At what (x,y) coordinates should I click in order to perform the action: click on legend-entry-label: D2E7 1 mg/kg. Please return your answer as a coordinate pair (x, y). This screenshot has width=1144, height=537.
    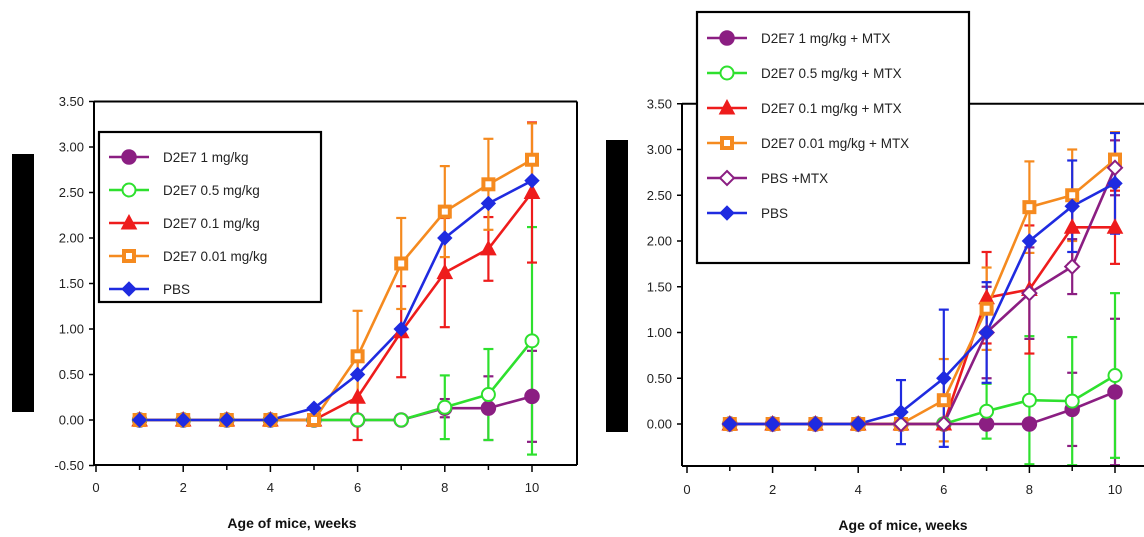
    Looking at the image, I should click on (206, 157).